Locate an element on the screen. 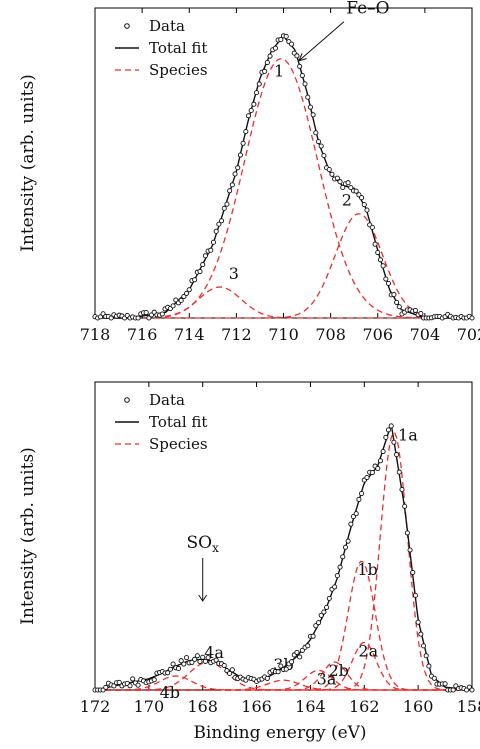 The height and width of the screenshot is (749, 480). species-label-1b: 1b is located at coordinates (367, 569).